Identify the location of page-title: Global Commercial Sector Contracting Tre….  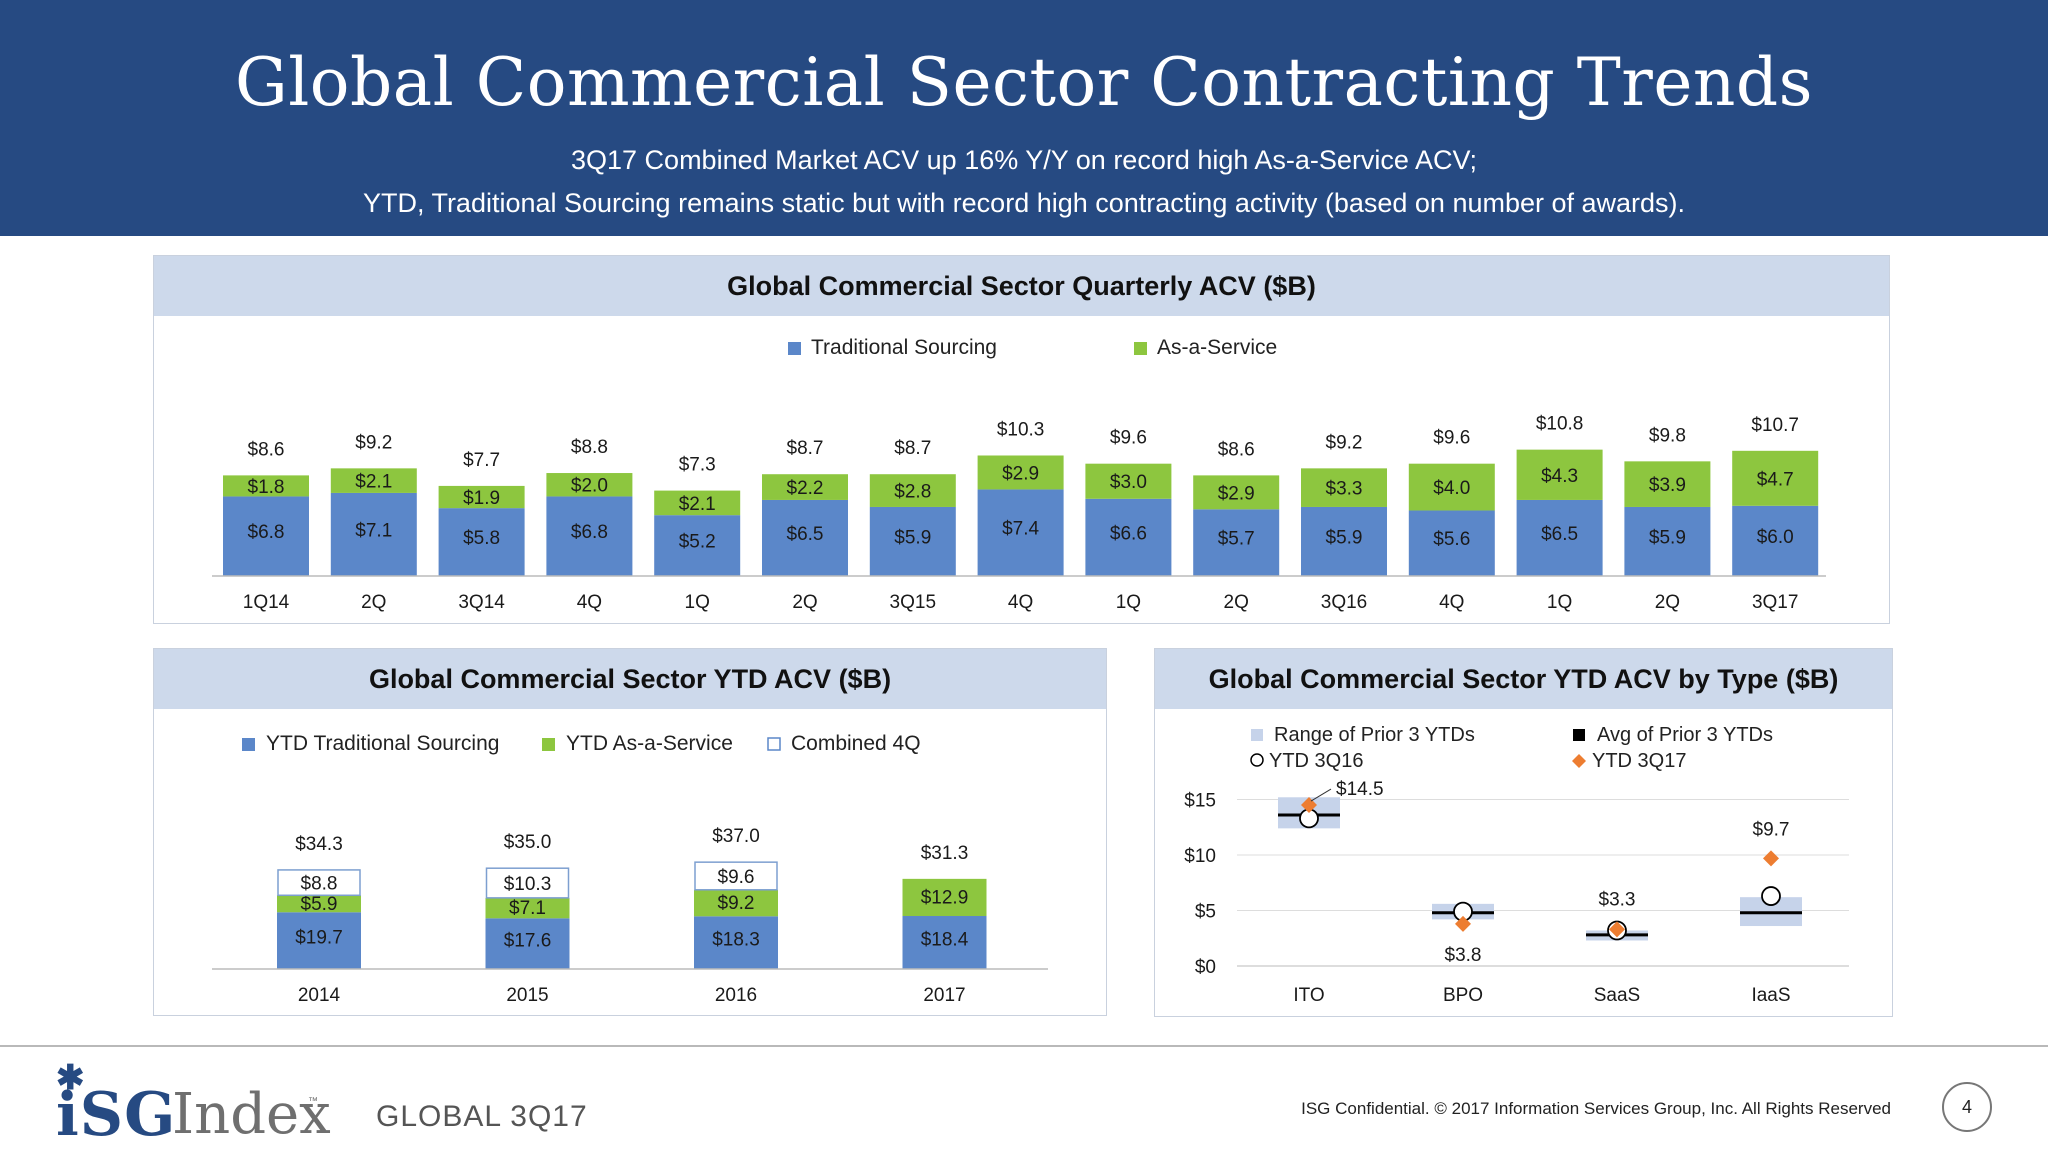
(1024, 82).